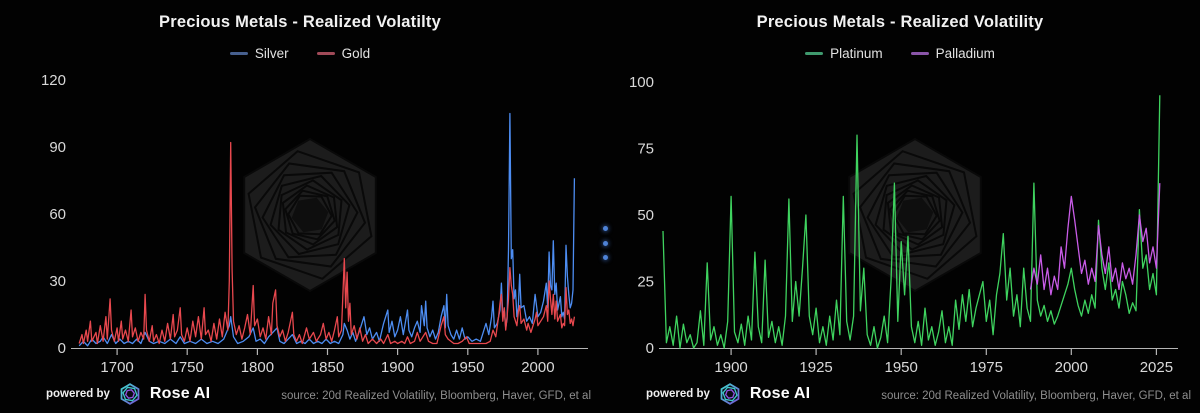  I want to click on svg-text: 90, so click(57, 147).